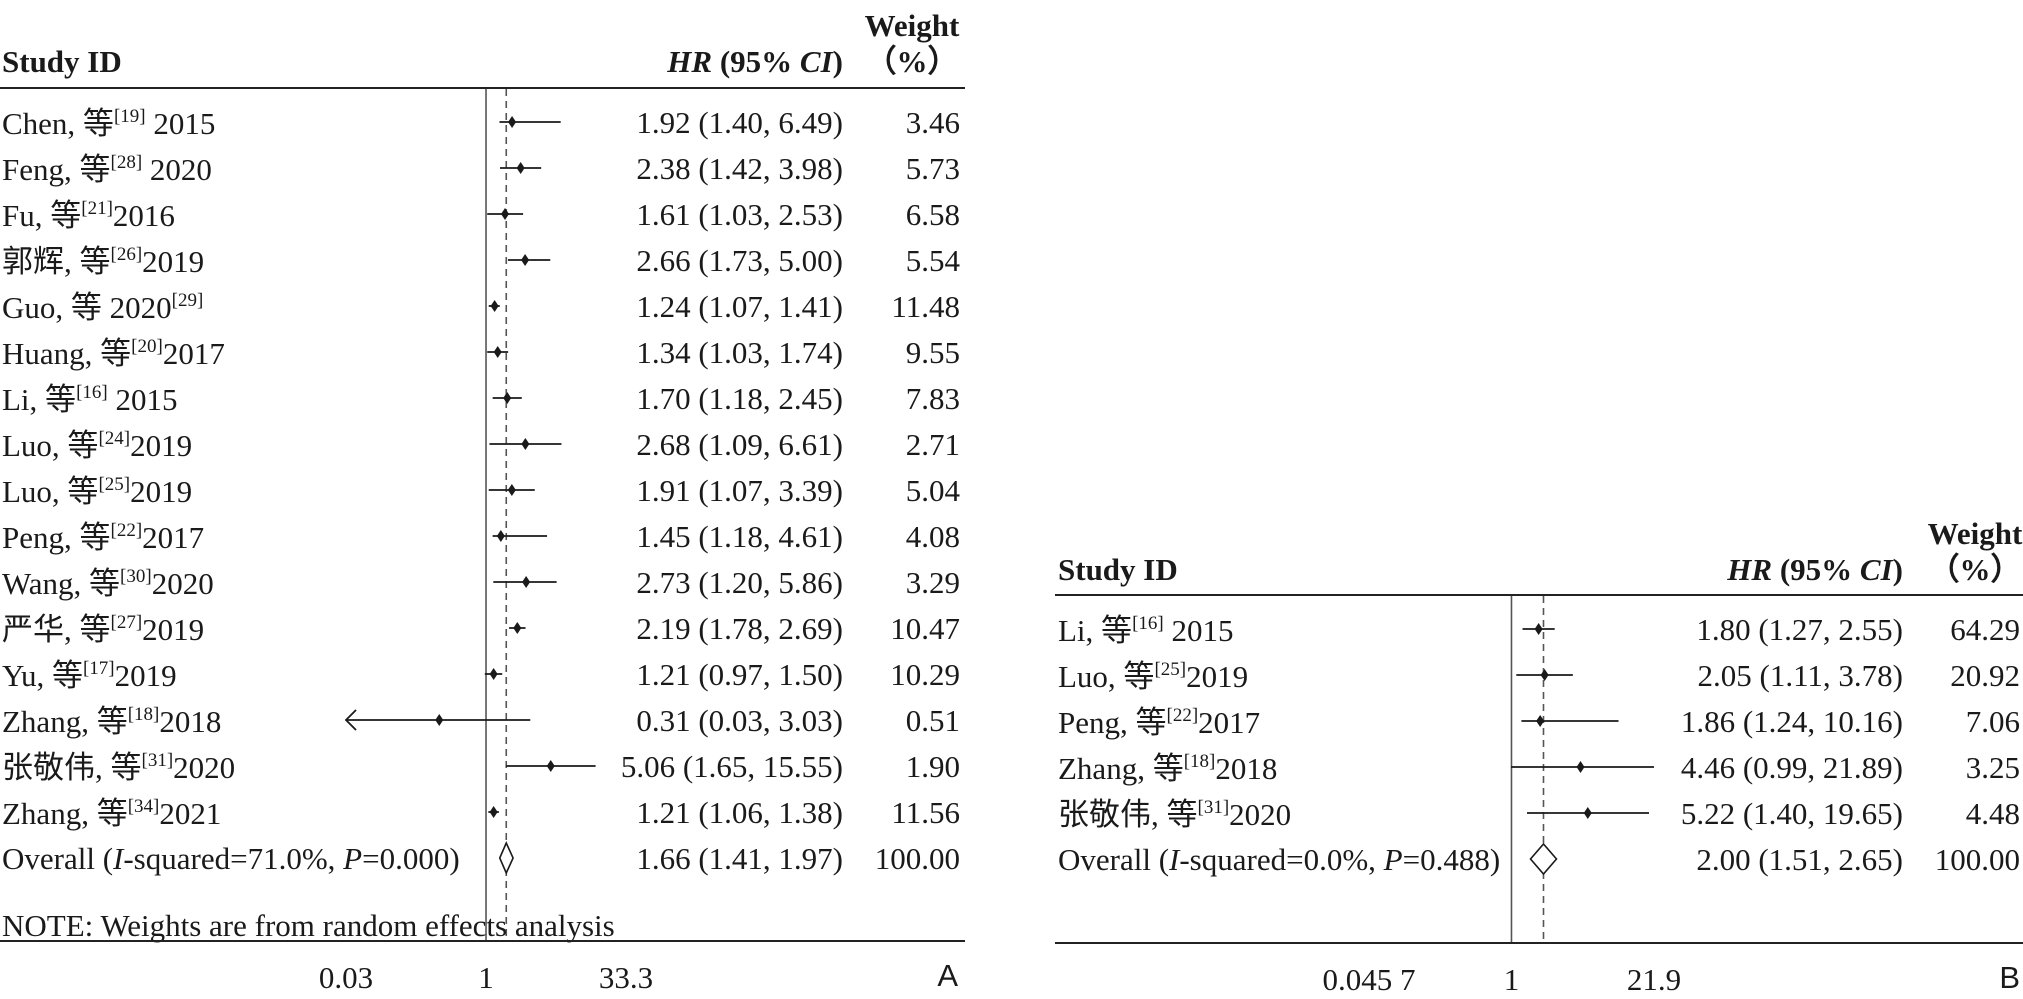 This screenshot has width=2023, height=999. Describe the element at coordinates (932, 122) in the screenshot. I see `study-weight: 3.46` at that location.